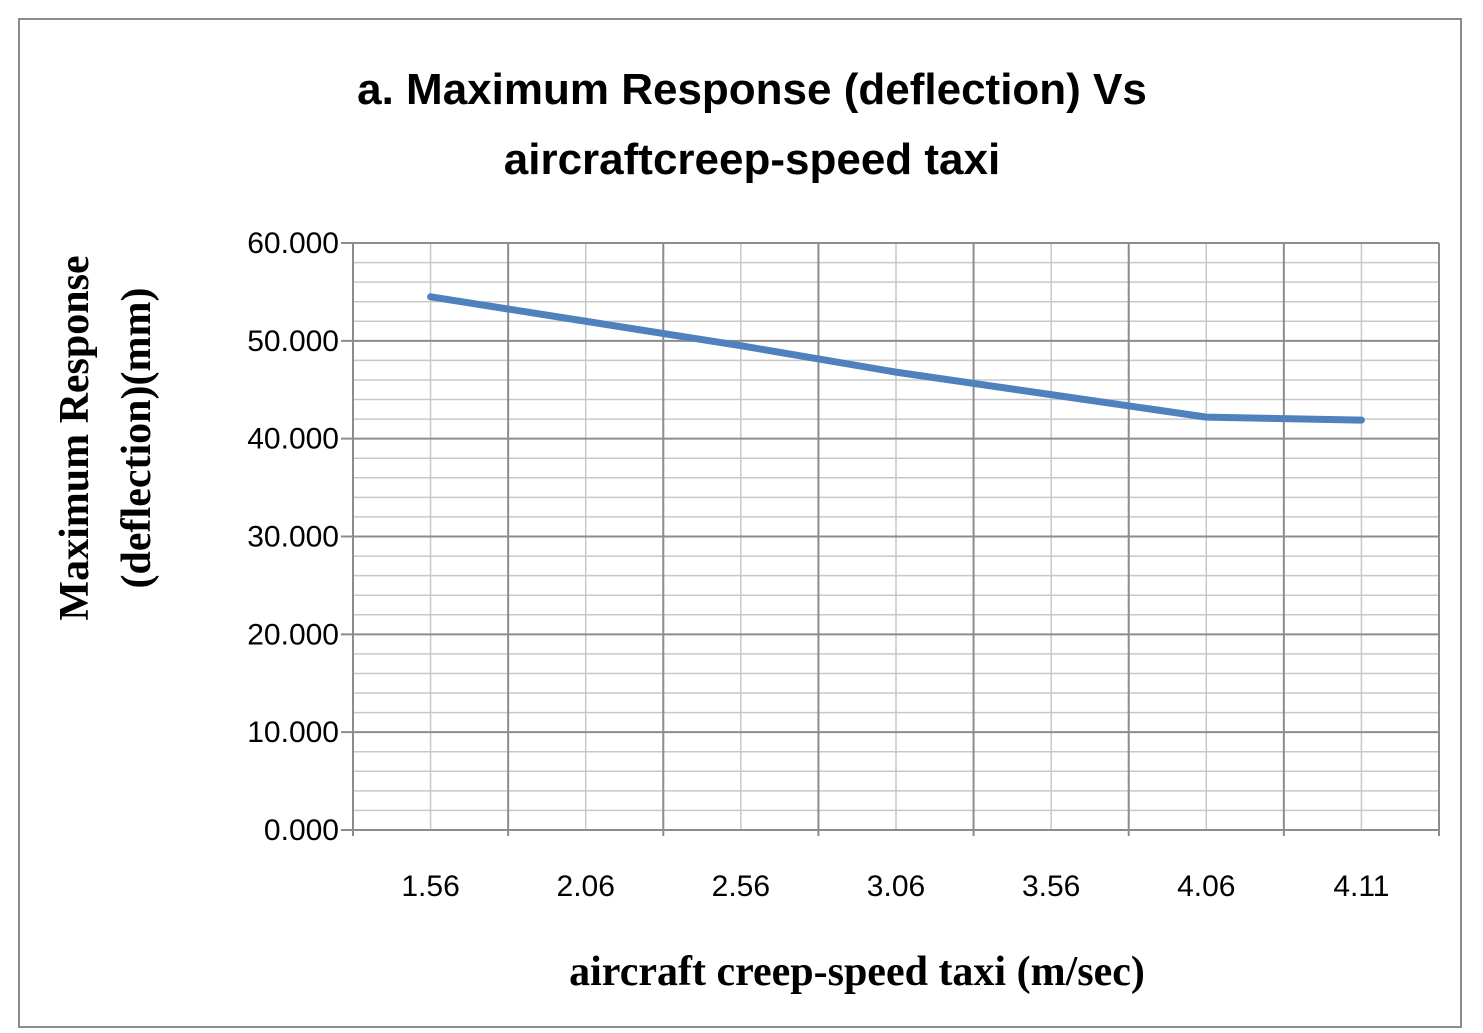 This screenshot has width=1483, height=1033. I want to click on y-axis-title-line-1: Maximum Response, so click(75, 437).